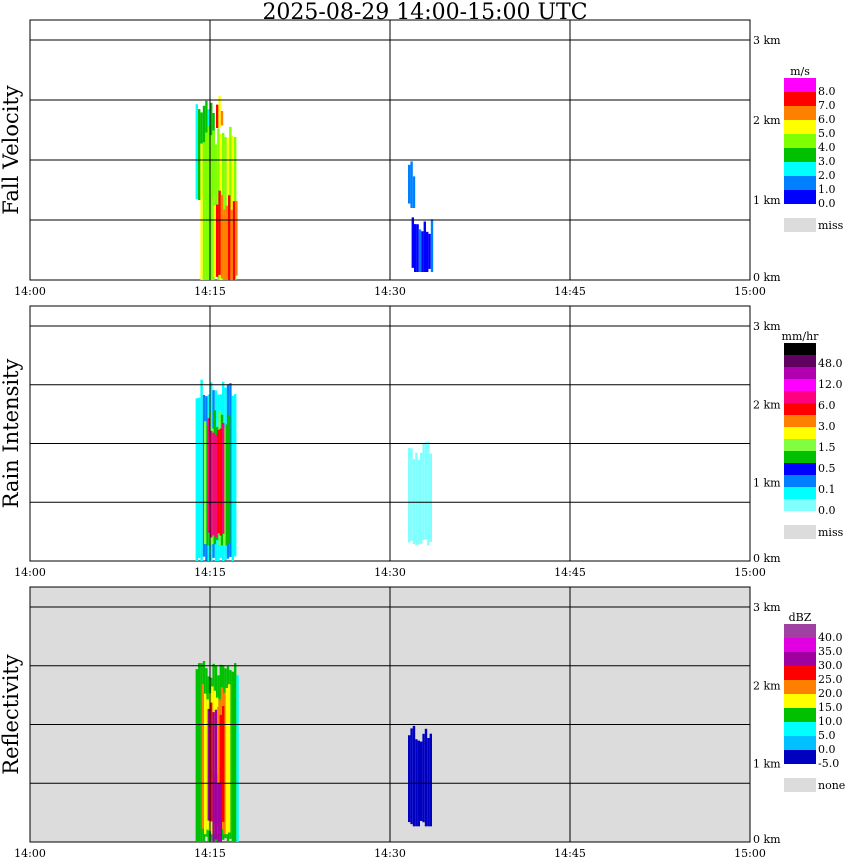 The height and width of the screenshot is (868, 850). What do you see at coordinates (827, 105) in the screenshot?
I see `legend-label: 7.0` at bounding box center [827, 105].